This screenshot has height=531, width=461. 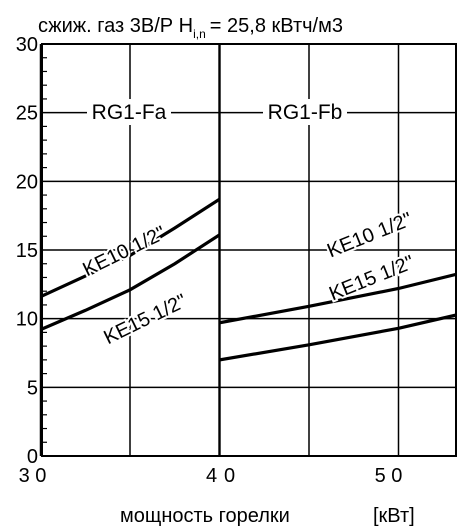 What do you see at coordinates (27, 182) in the screenshot?
I see `y-tick-label: 20` at bounding box center [27, 182].